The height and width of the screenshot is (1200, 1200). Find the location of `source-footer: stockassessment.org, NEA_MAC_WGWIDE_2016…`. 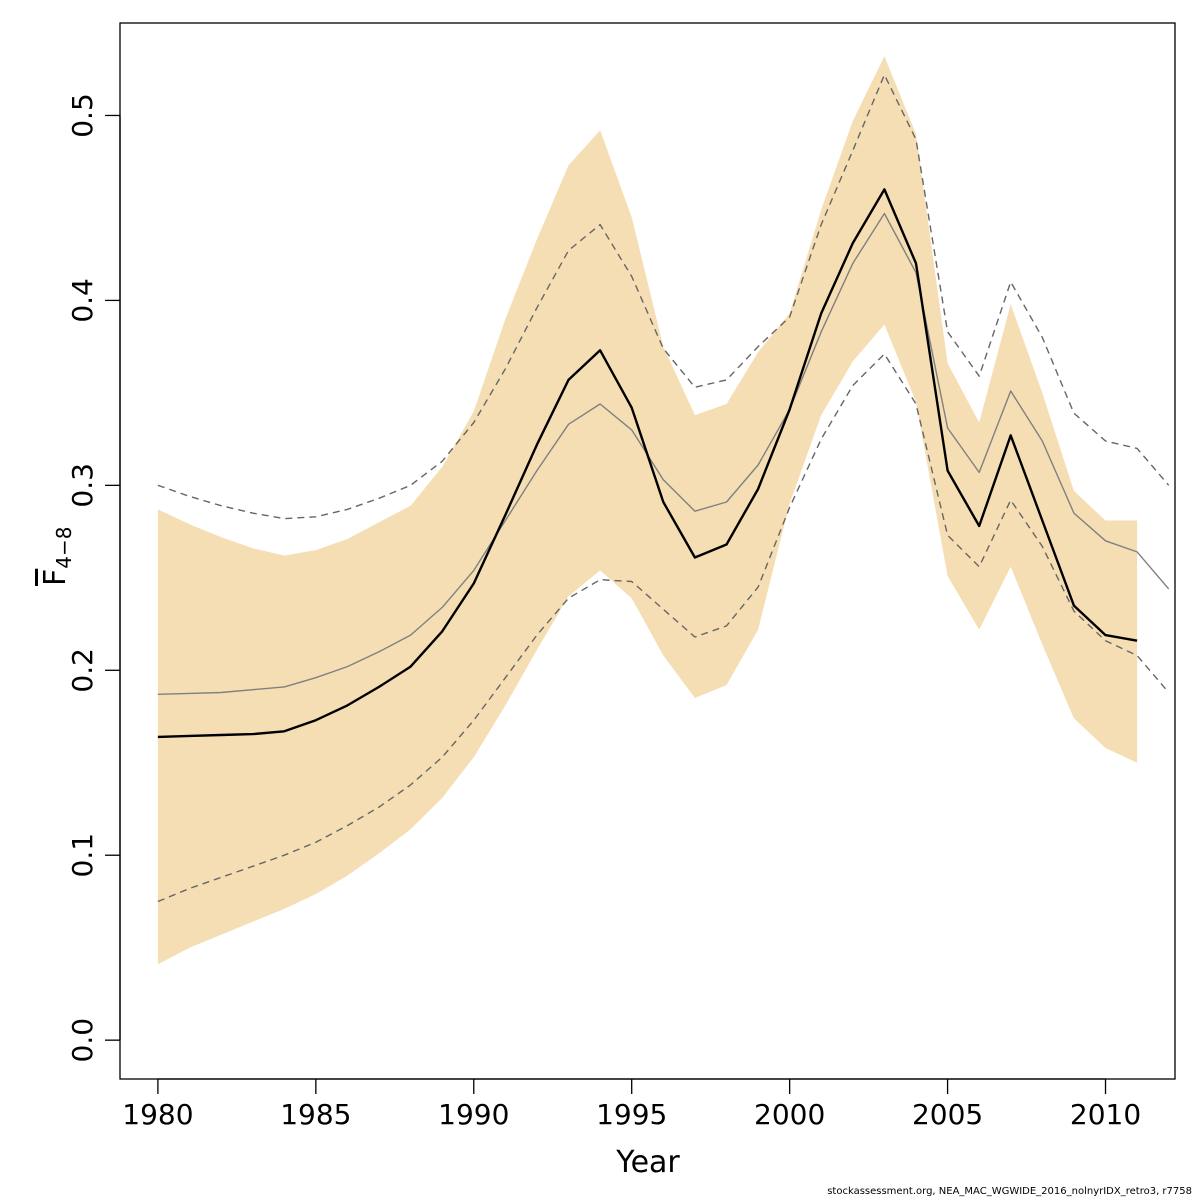

source-footer: stockassessment.org, NEA_MAC_WGWIDE_2016… is located at coordinates (1009, 1191).